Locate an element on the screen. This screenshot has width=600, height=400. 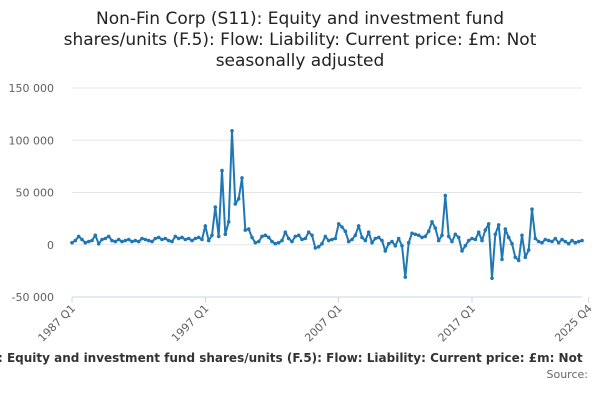
x-tick-label: 2025 Q4 is located at coordinates (573, 323).